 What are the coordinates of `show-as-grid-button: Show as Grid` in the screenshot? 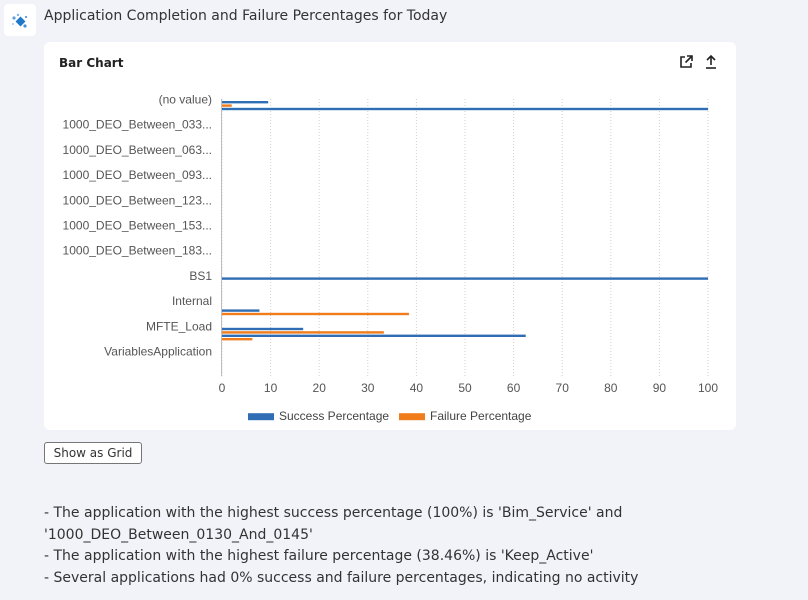 It's located at (93, 453).